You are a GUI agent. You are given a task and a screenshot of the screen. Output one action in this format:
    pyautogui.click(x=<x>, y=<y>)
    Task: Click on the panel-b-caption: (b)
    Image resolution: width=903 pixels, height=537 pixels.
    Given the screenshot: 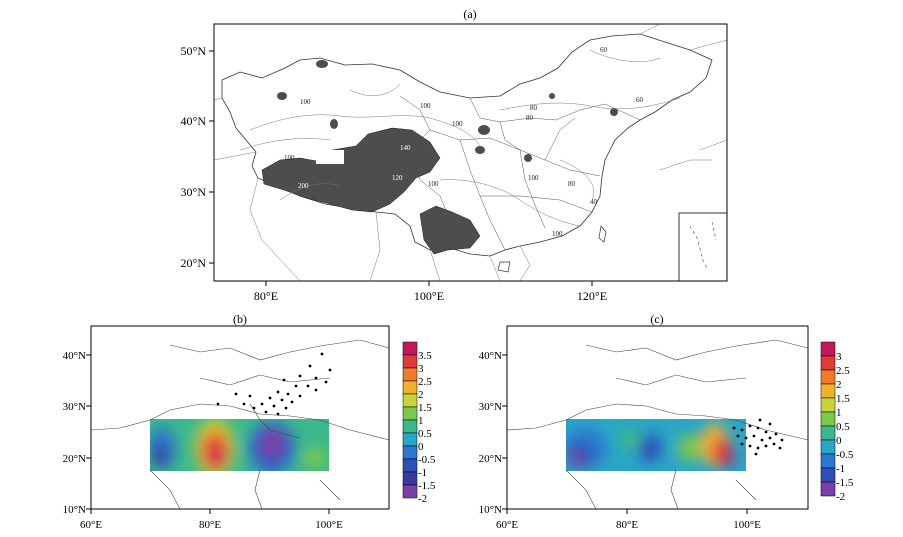 What is the action you would take?
    pyautogui.click(x=240, y=319)
    